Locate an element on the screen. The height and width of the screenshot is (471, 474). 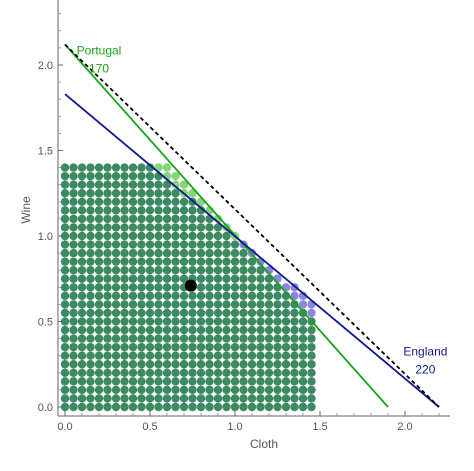
x-tick-label: 1.5 is located at coordinates (319, 427).